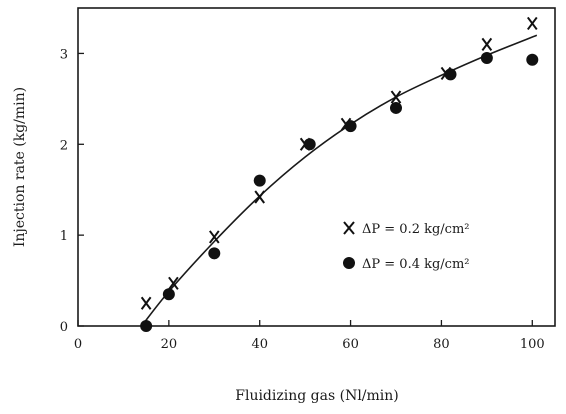  I want to click on legend-label-dp-0-4: ΔP = 0.4 kg/cm², so click(416, 264).